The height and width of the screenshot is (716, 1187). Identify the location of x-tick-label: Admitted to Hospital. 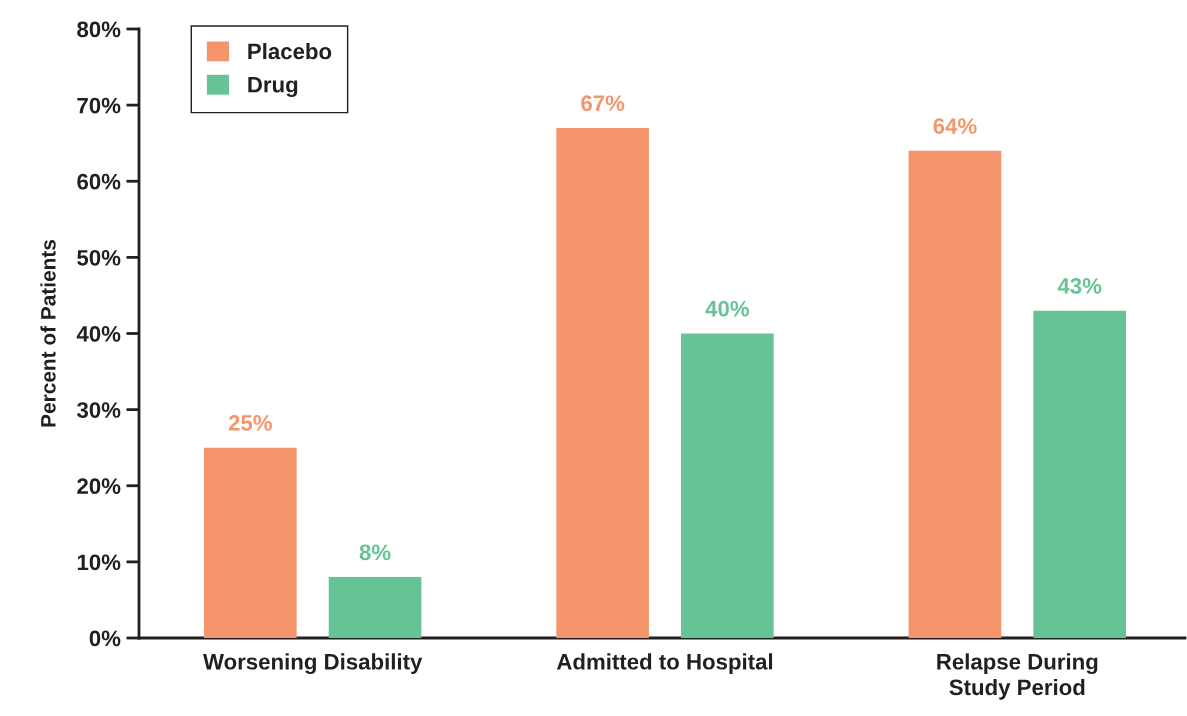
(664, 663).